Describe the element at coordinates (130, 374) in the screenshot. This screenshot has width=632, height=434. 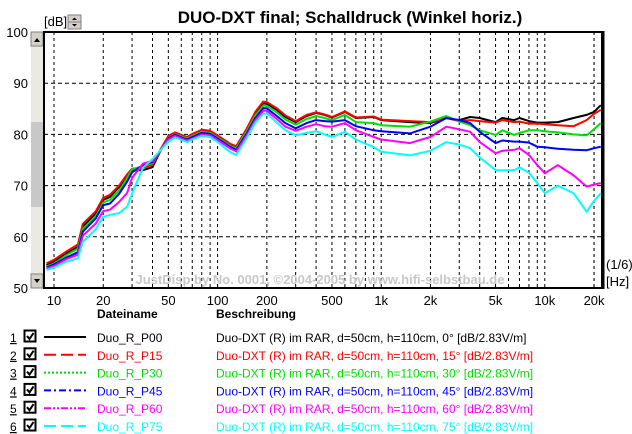
I see `legend-file-name: Duo_R_P30` at that location.